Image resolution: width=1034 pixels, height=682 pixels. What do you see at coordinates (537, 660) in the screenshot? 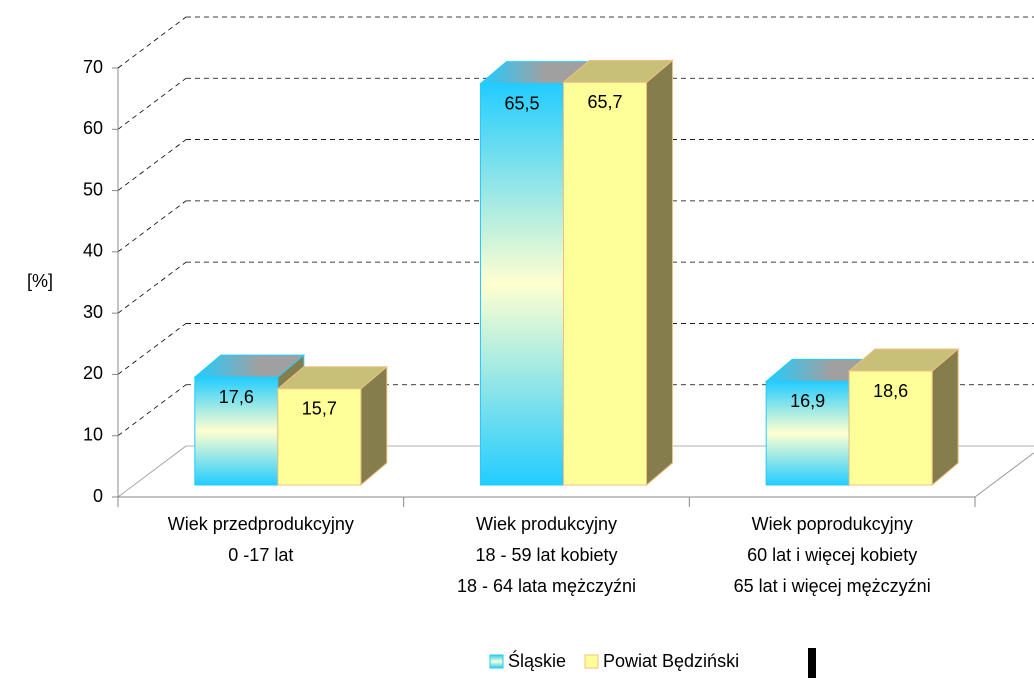
I see `legend-label: Śląskie` at bounding box center [537, 660].